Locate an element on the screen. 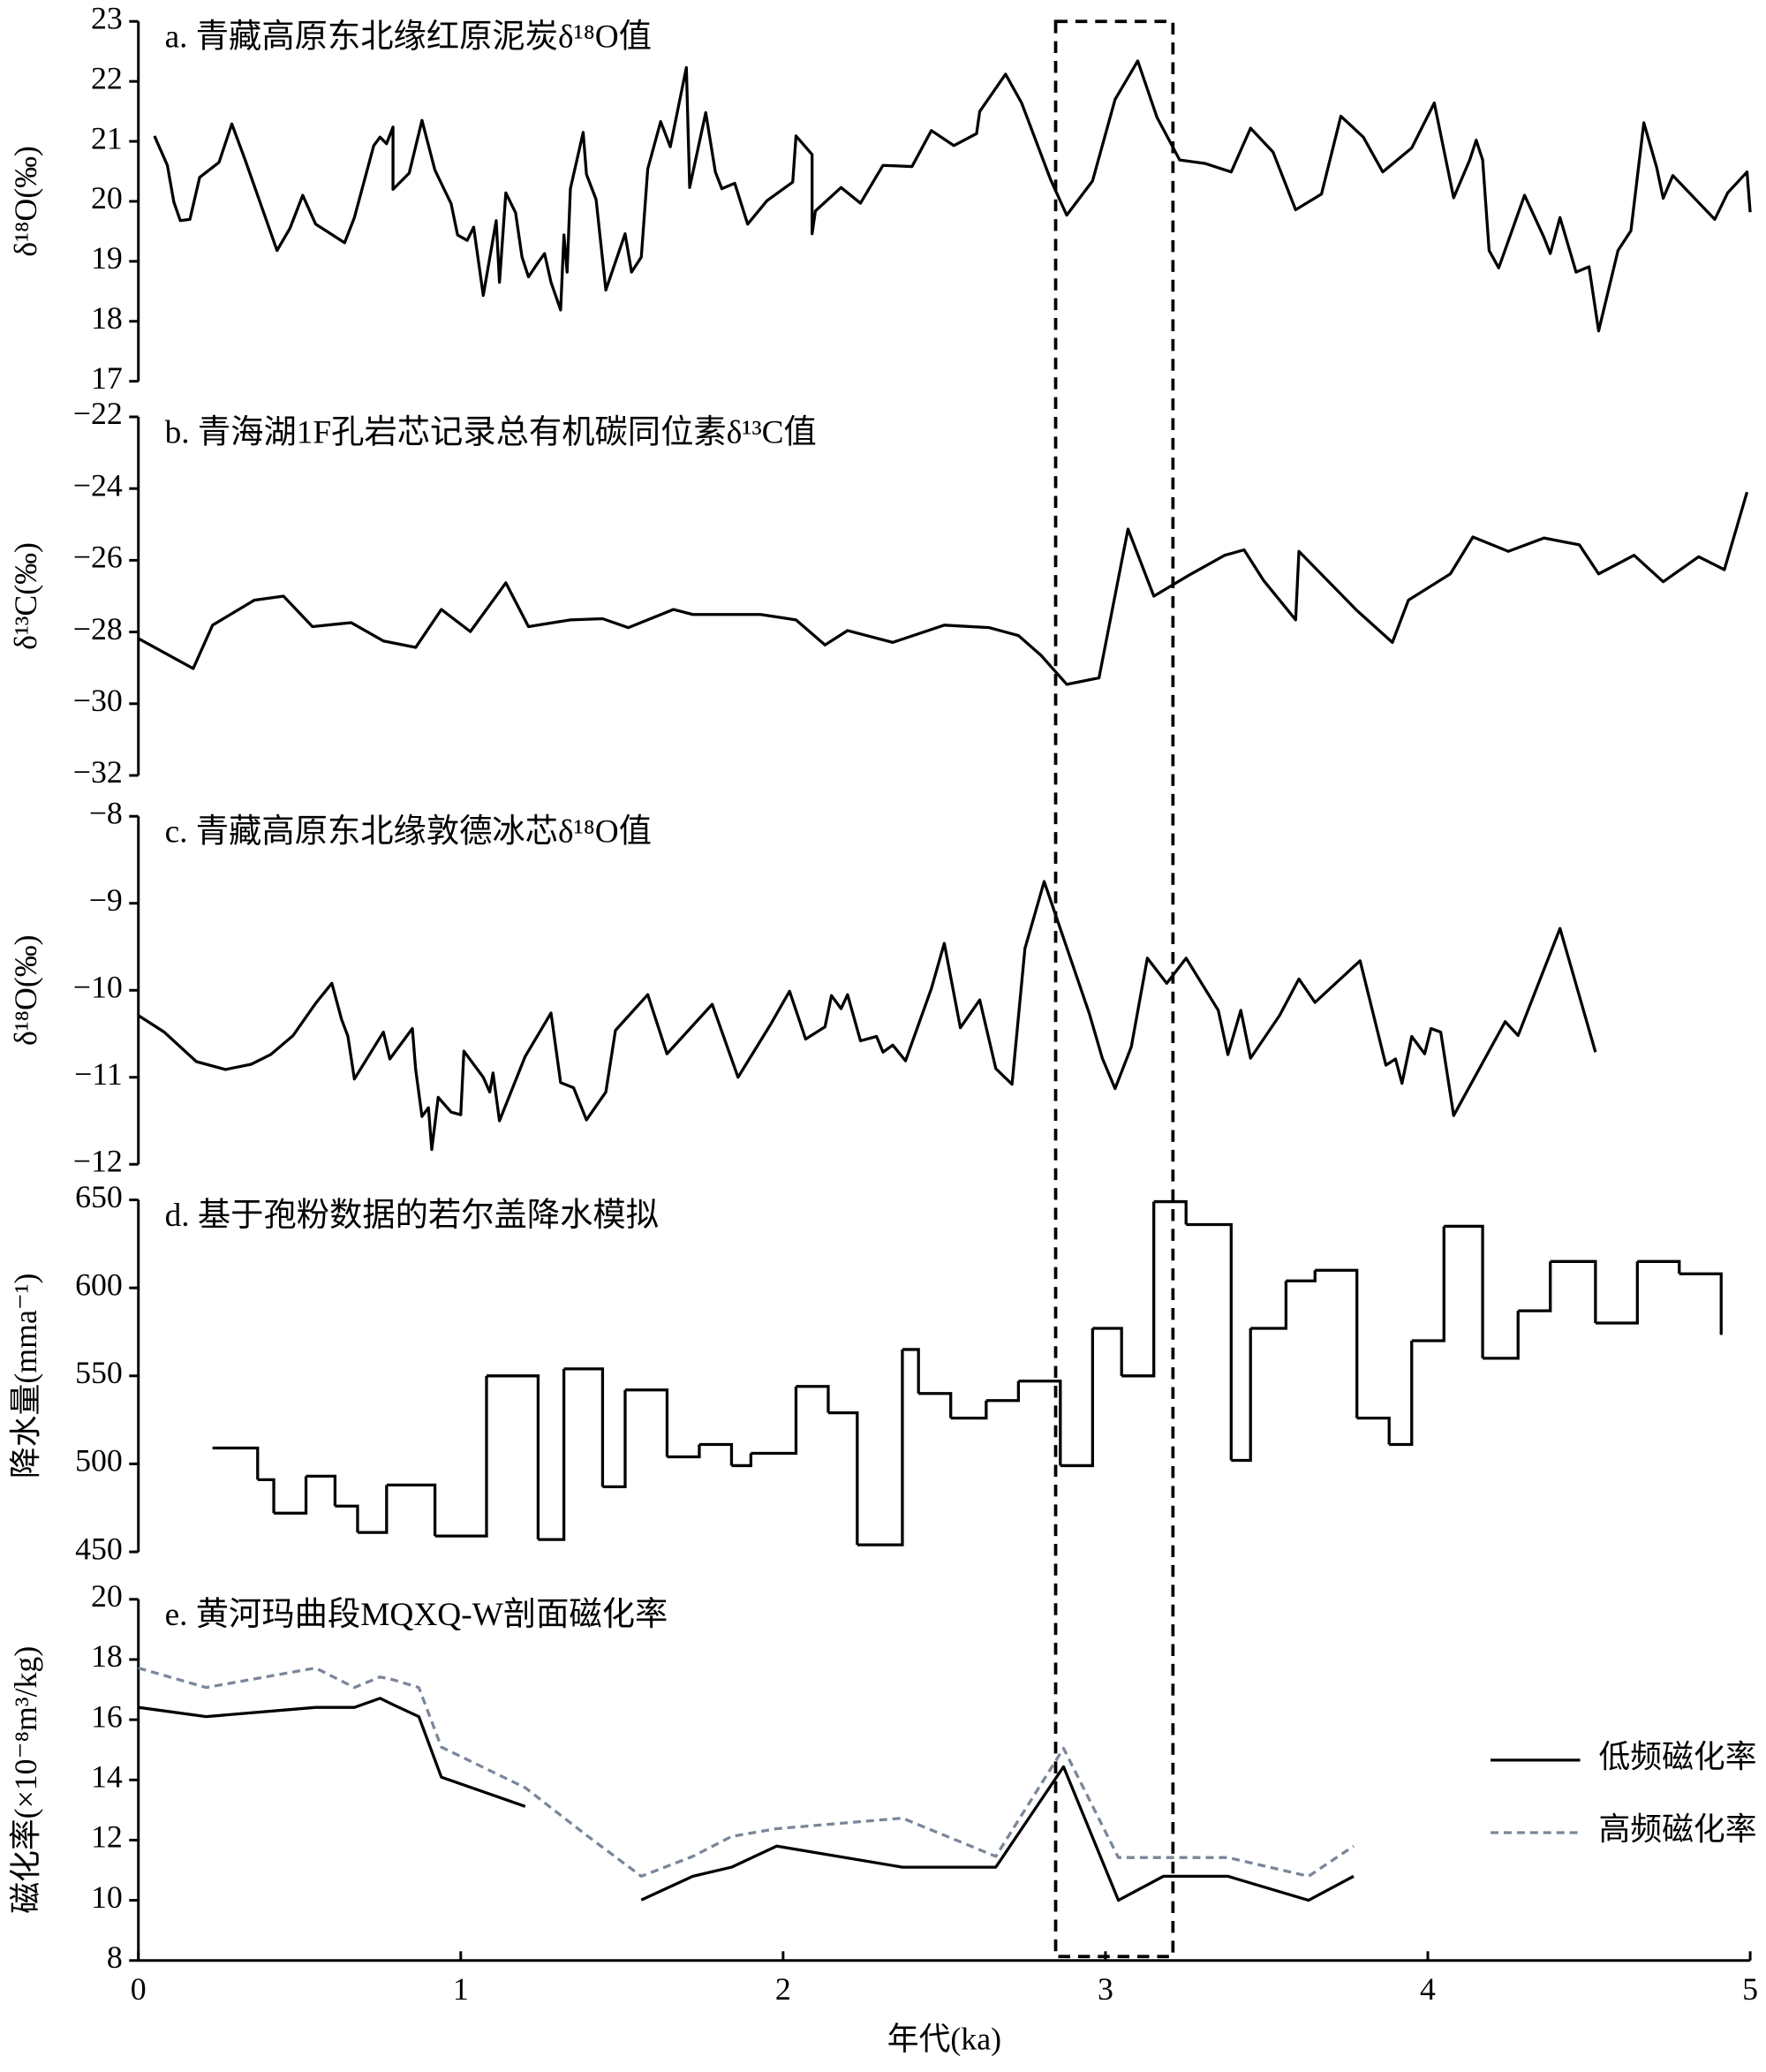  x-tick-label: 1 is located at coordinates (461, 1989).